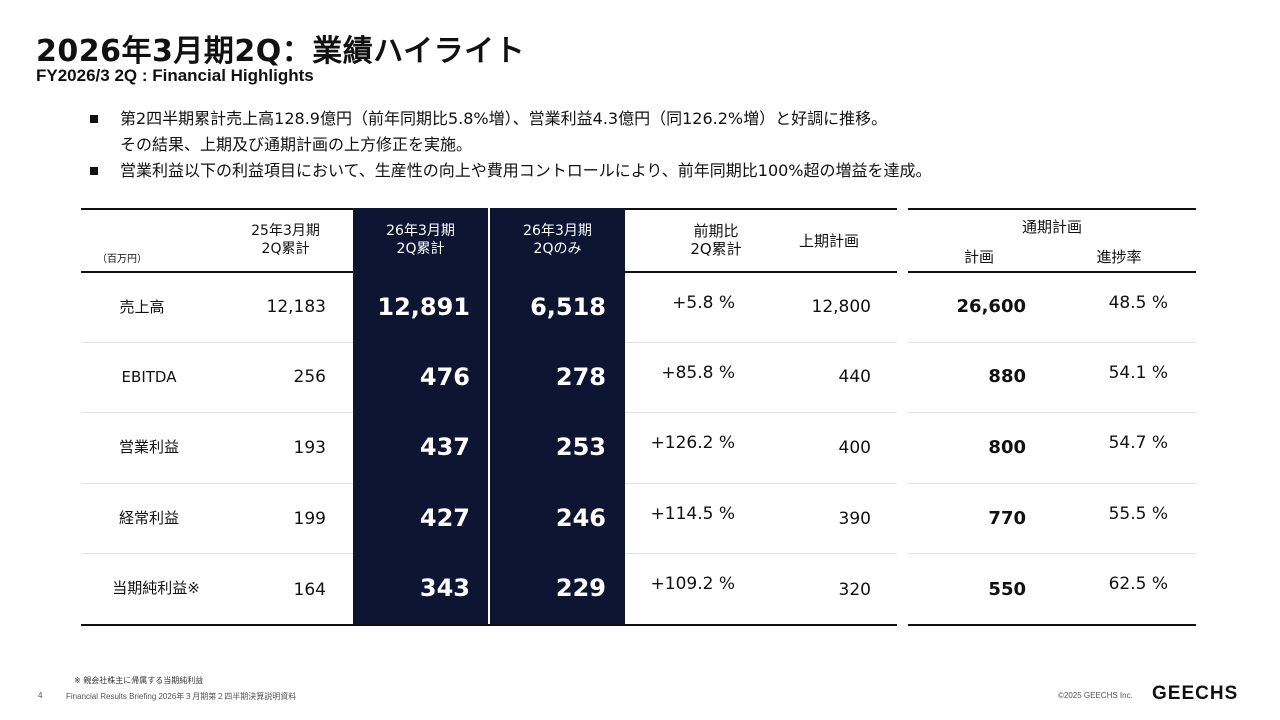  I want to click on bullet-text-continued: その結果、上期及び通期計画の上方修正を実施。, so click(296, 144).